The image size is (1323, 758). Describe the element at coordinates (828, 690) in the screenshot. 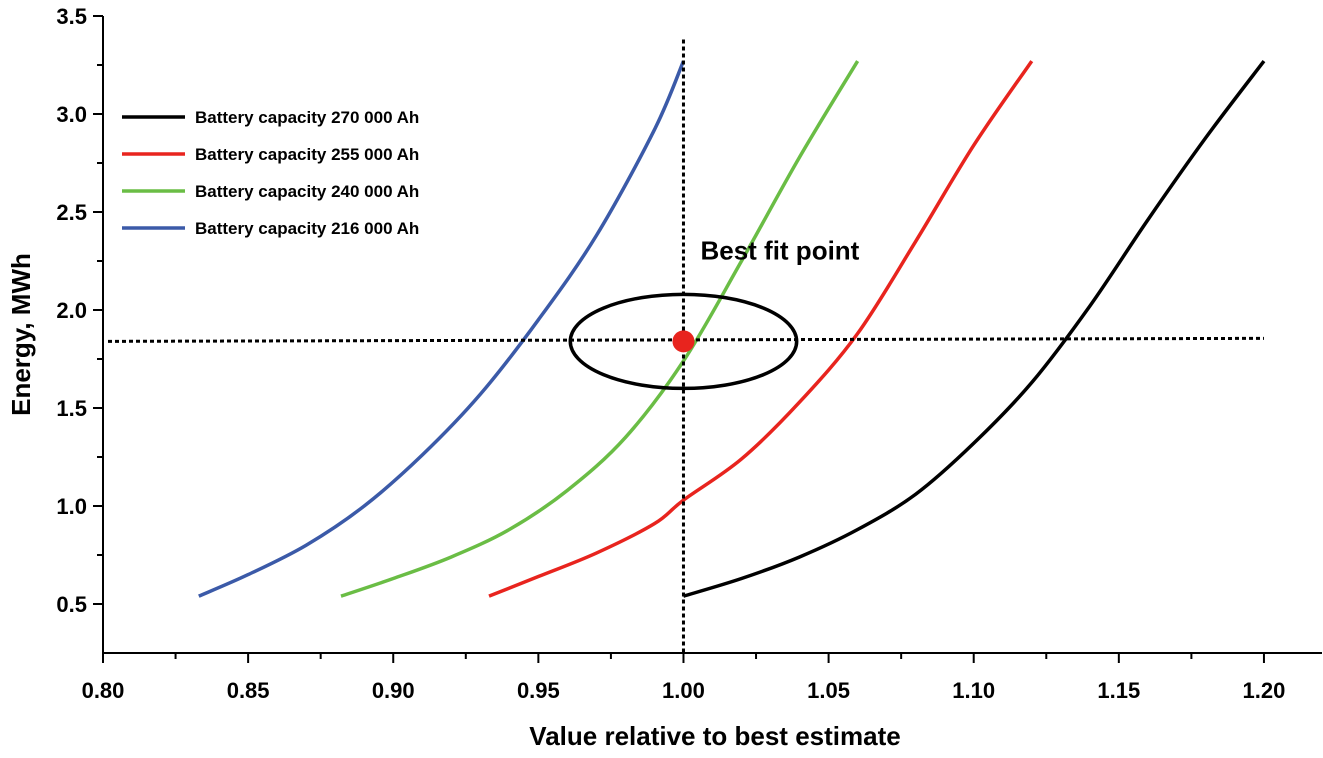

I see `x-tick-label: 1.05` at that location.